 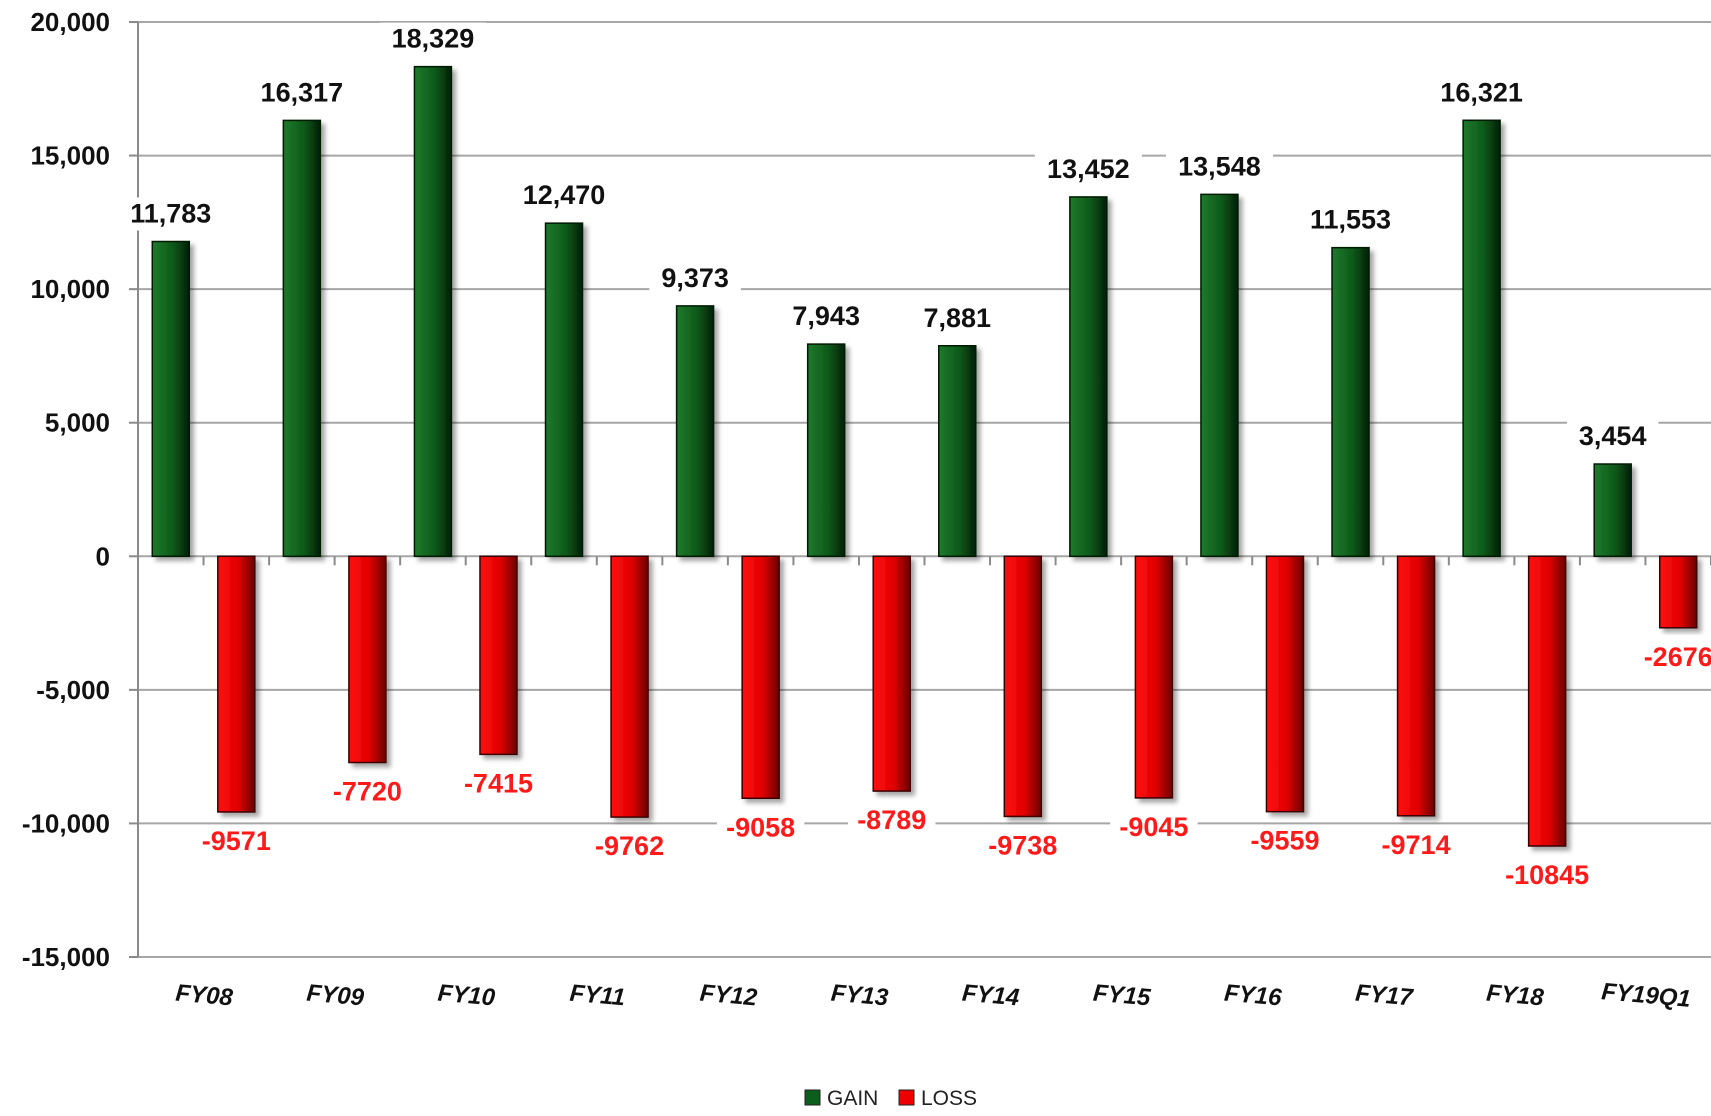 What do you see at coordinates (66, 823) in the screenshot?
I see `y-tick-label: -10,000` at bounding box center [66, 823].